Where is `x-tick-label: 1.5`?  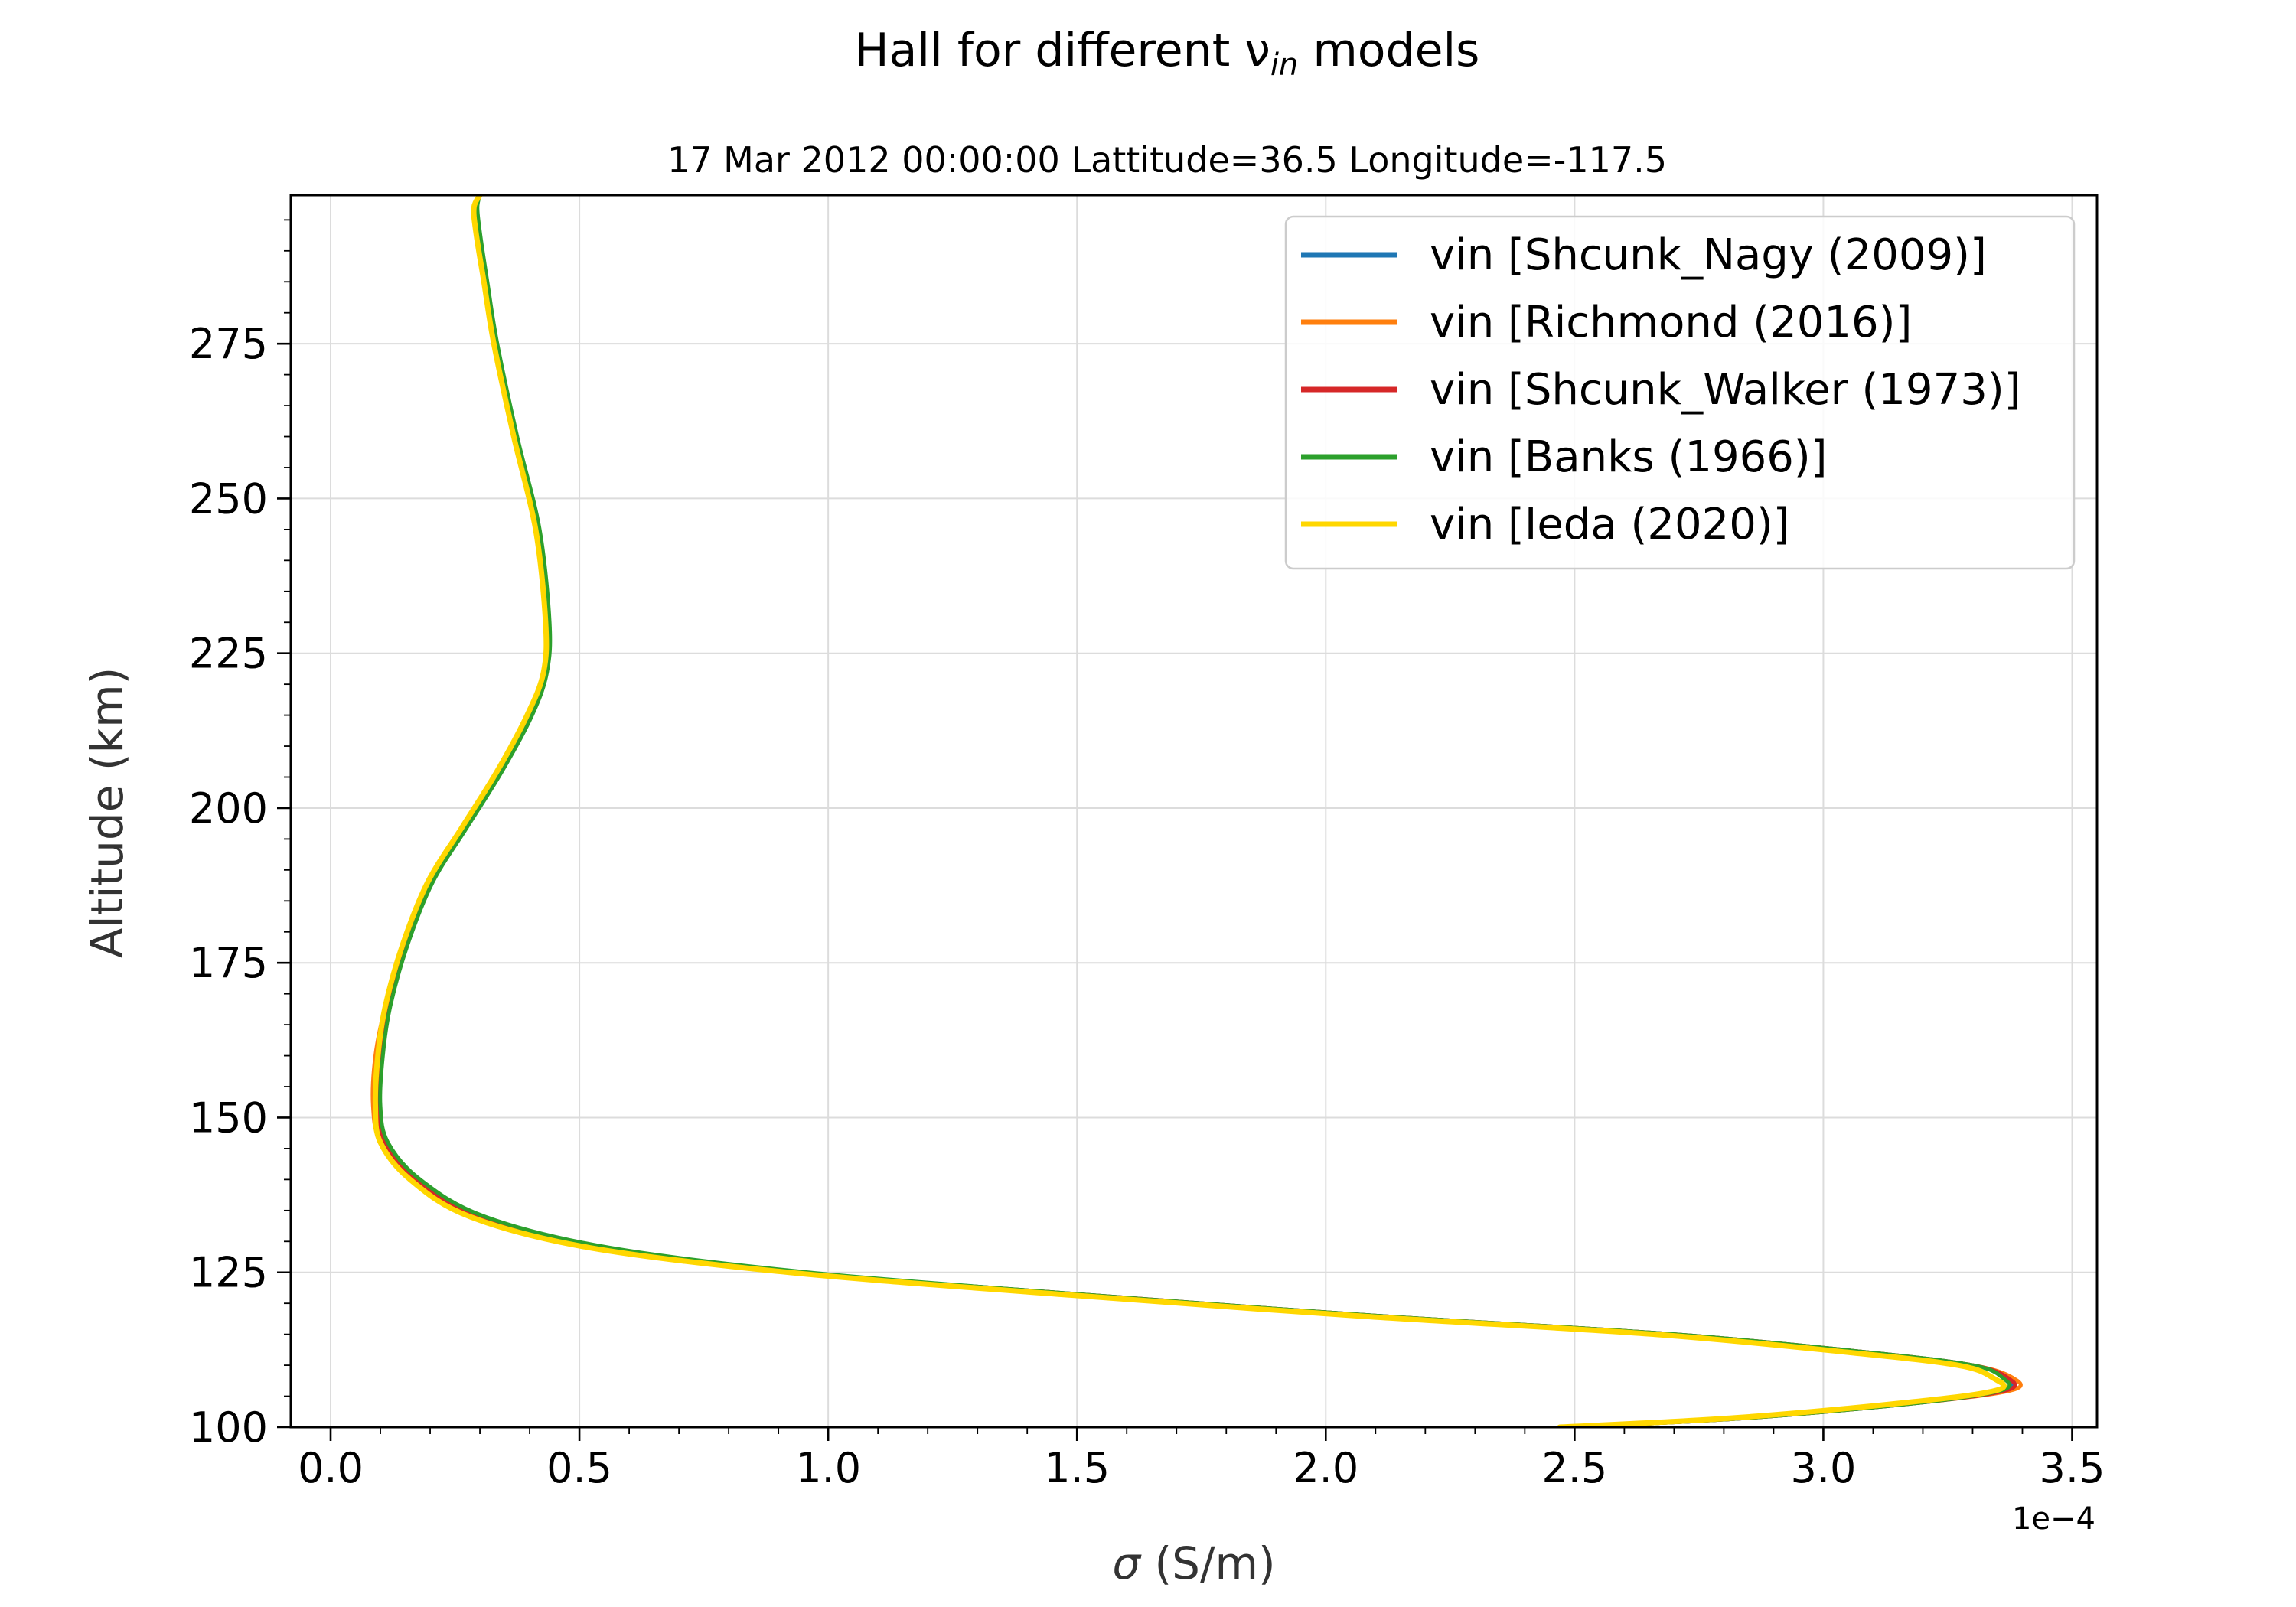 x-tick-label: 1.5 is located at coordinates (1077, 1468).